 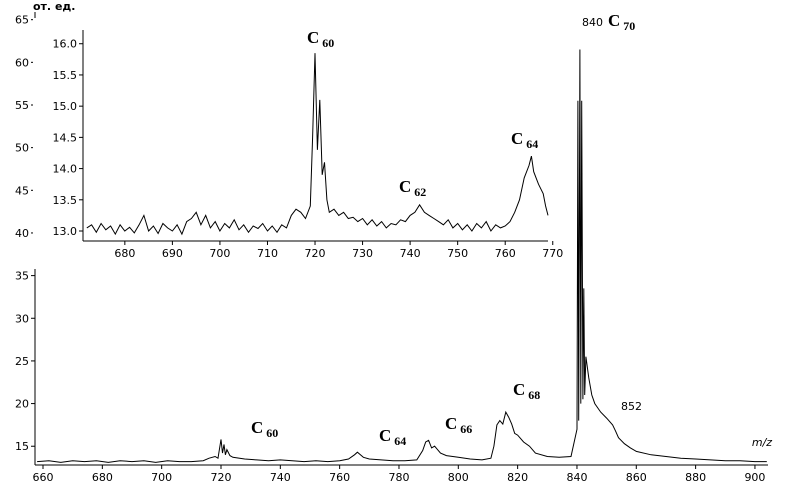 I want to click on y-axis-label: от. ед., so click(x=54, y=6).